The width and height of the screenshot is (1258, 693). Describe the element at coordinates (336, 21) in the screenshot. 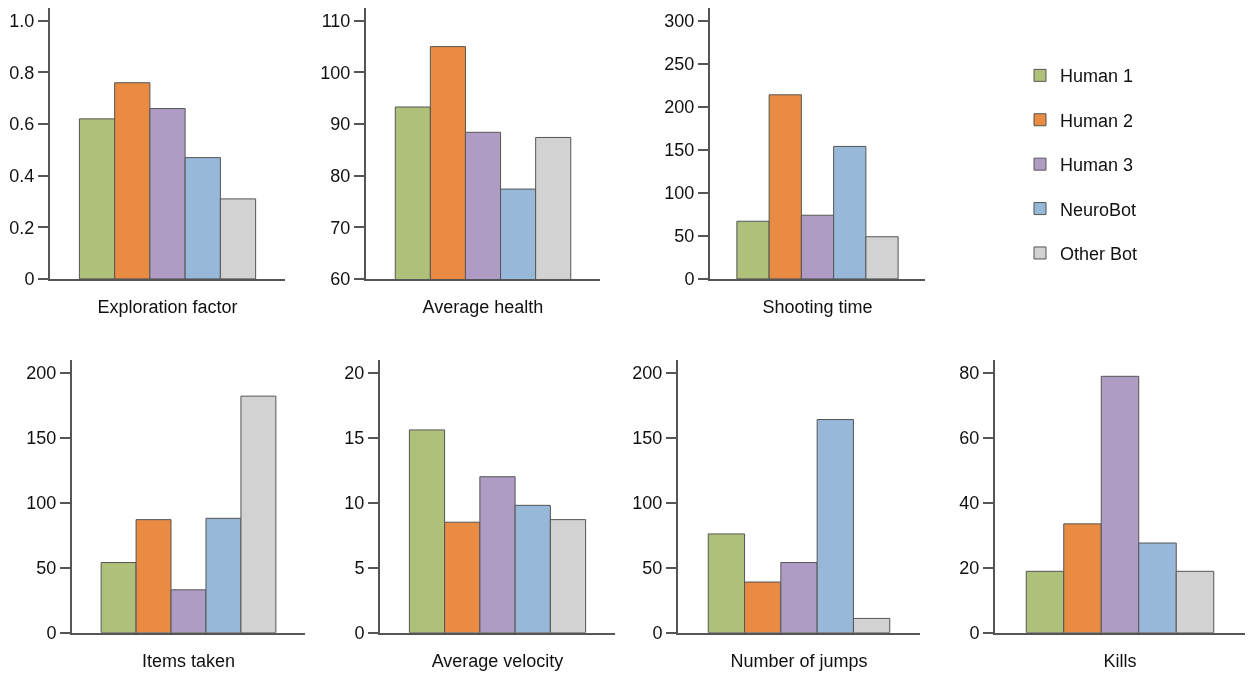

I see `y-tick-label: 110` at that location.